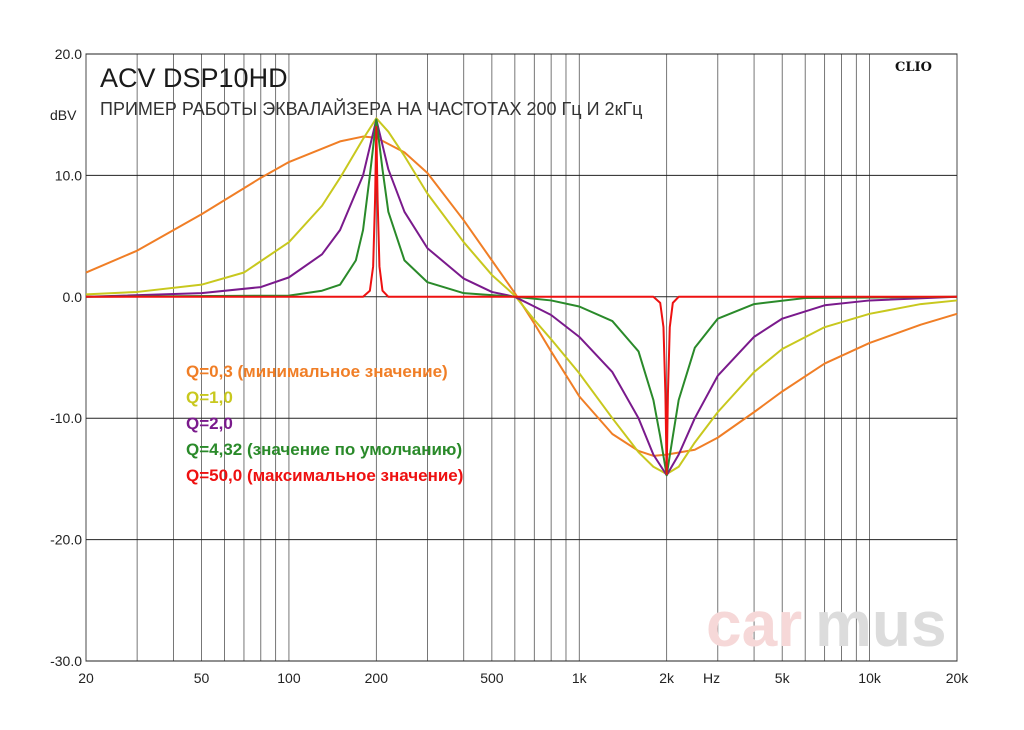  What do you see at coordinates (317, 371) in the screenshot?
I see `legend-entry-1: Q=0,3 (минимальное значение)` at bounding box center [317, 371].